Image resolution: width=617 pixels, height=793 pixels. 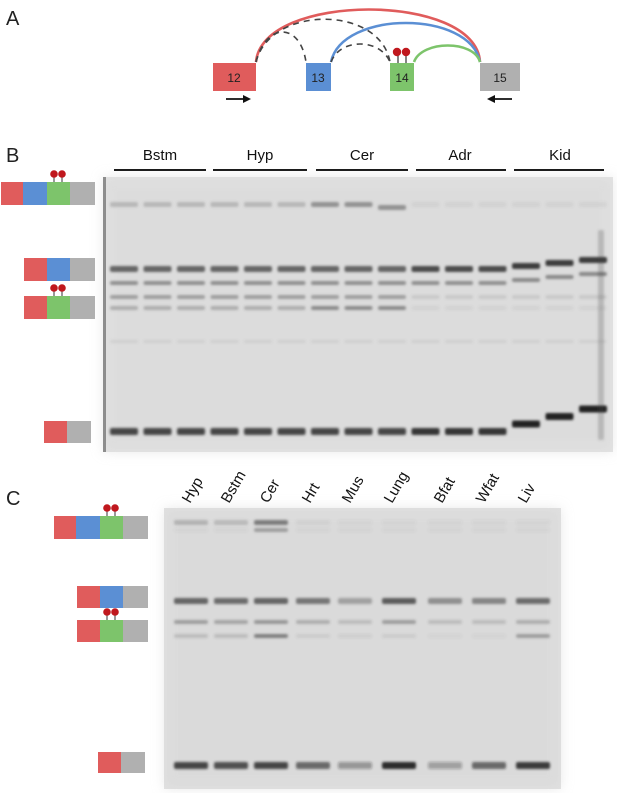 I want to click on exon-12-box, so click(x=234, y=77).